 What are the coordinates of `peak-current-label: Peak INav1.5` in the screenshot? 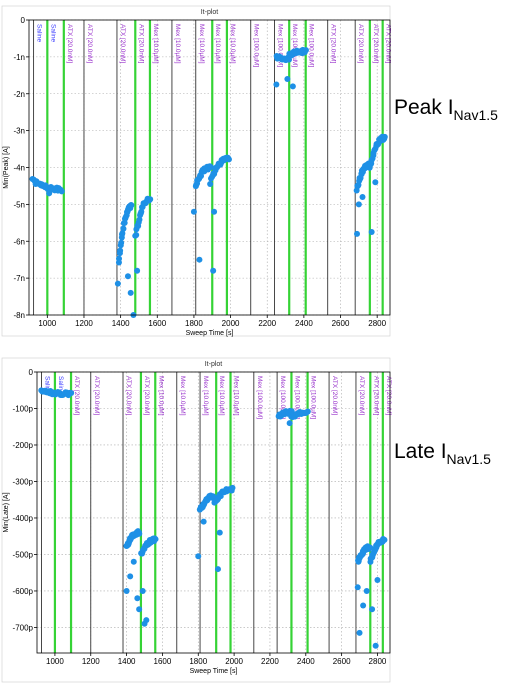 It's located at (446, 109).